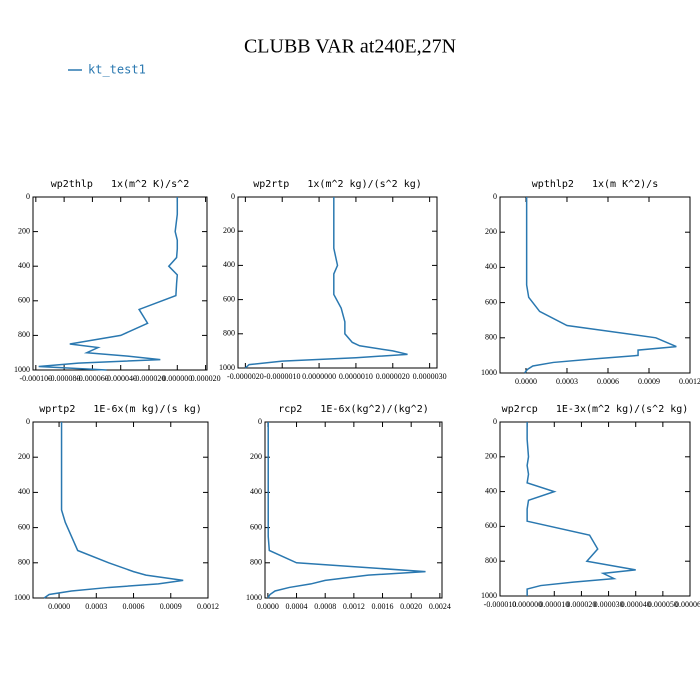 The width and height of the screenshot is (700, 700). What do you see at coordinates (319, 376) in the screenshot?
I see `x-tick-label: 0.0000000` at bounding box center [319, 376].